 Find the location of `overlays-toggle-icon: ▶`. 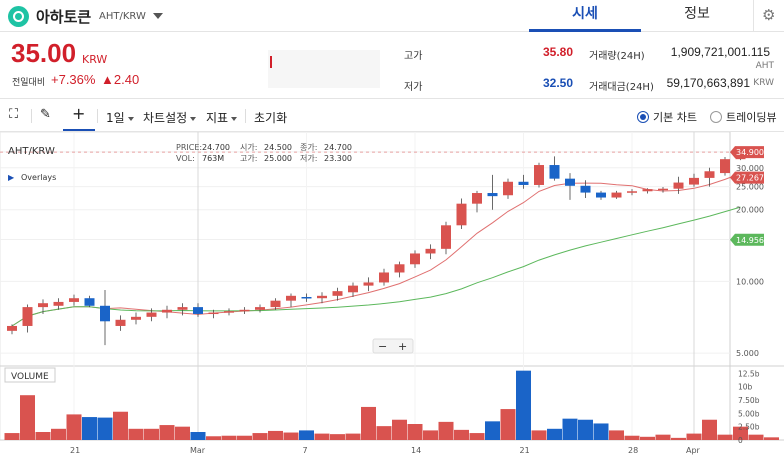

overlays-toggle-icon: ▶ is located at coordinates (11, 177).